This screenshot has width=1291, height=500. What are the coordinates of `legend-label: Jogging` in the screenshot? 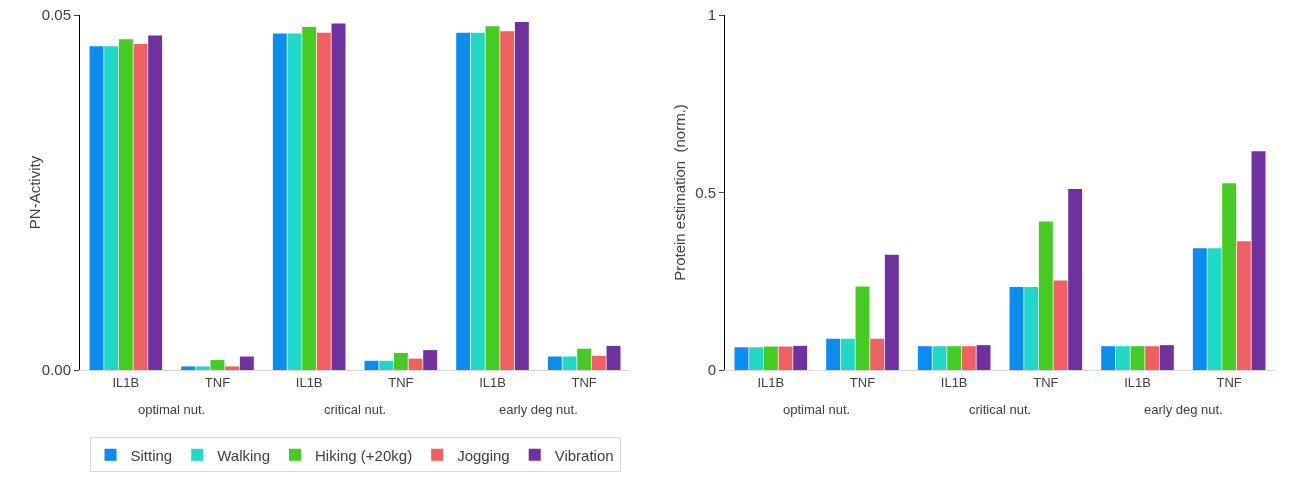 It's located at (483, 455).